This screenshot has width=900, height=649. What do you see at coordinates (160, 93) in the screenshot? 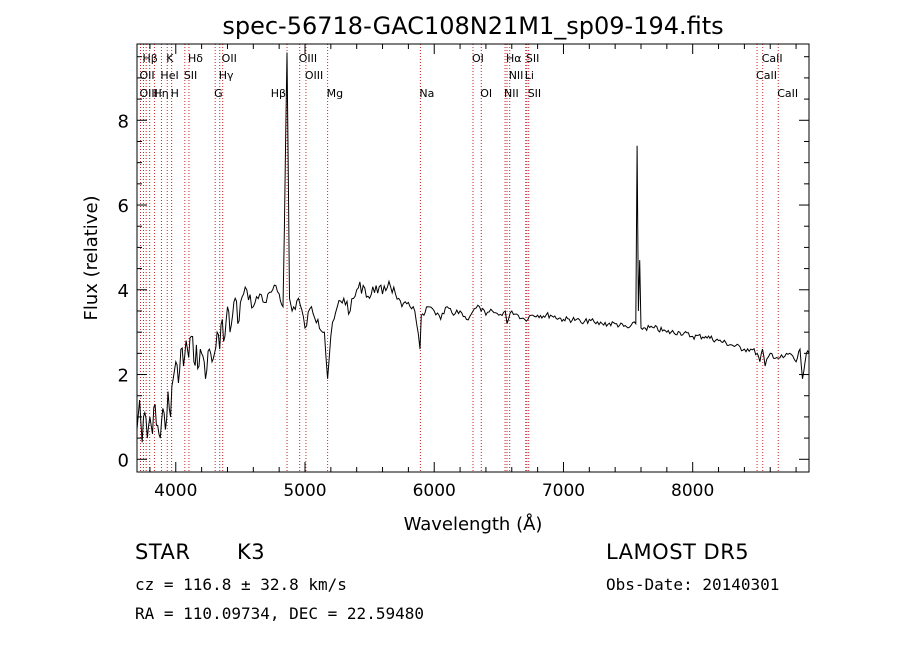
I see `line-marker-label: Hη` at bounding box center [160, 93].